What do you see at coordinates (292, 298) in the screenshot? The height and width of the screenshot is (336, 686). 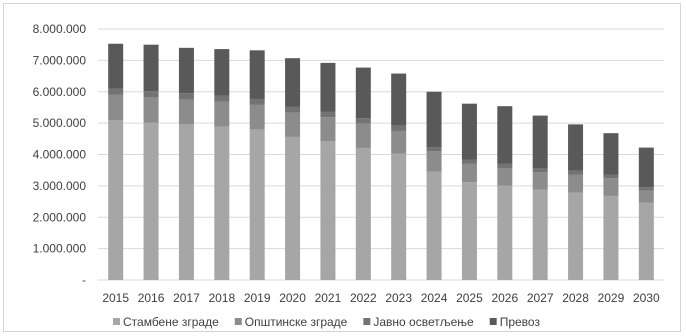 I see `x-tick-label: 2020` at bounding box center [292, 298].